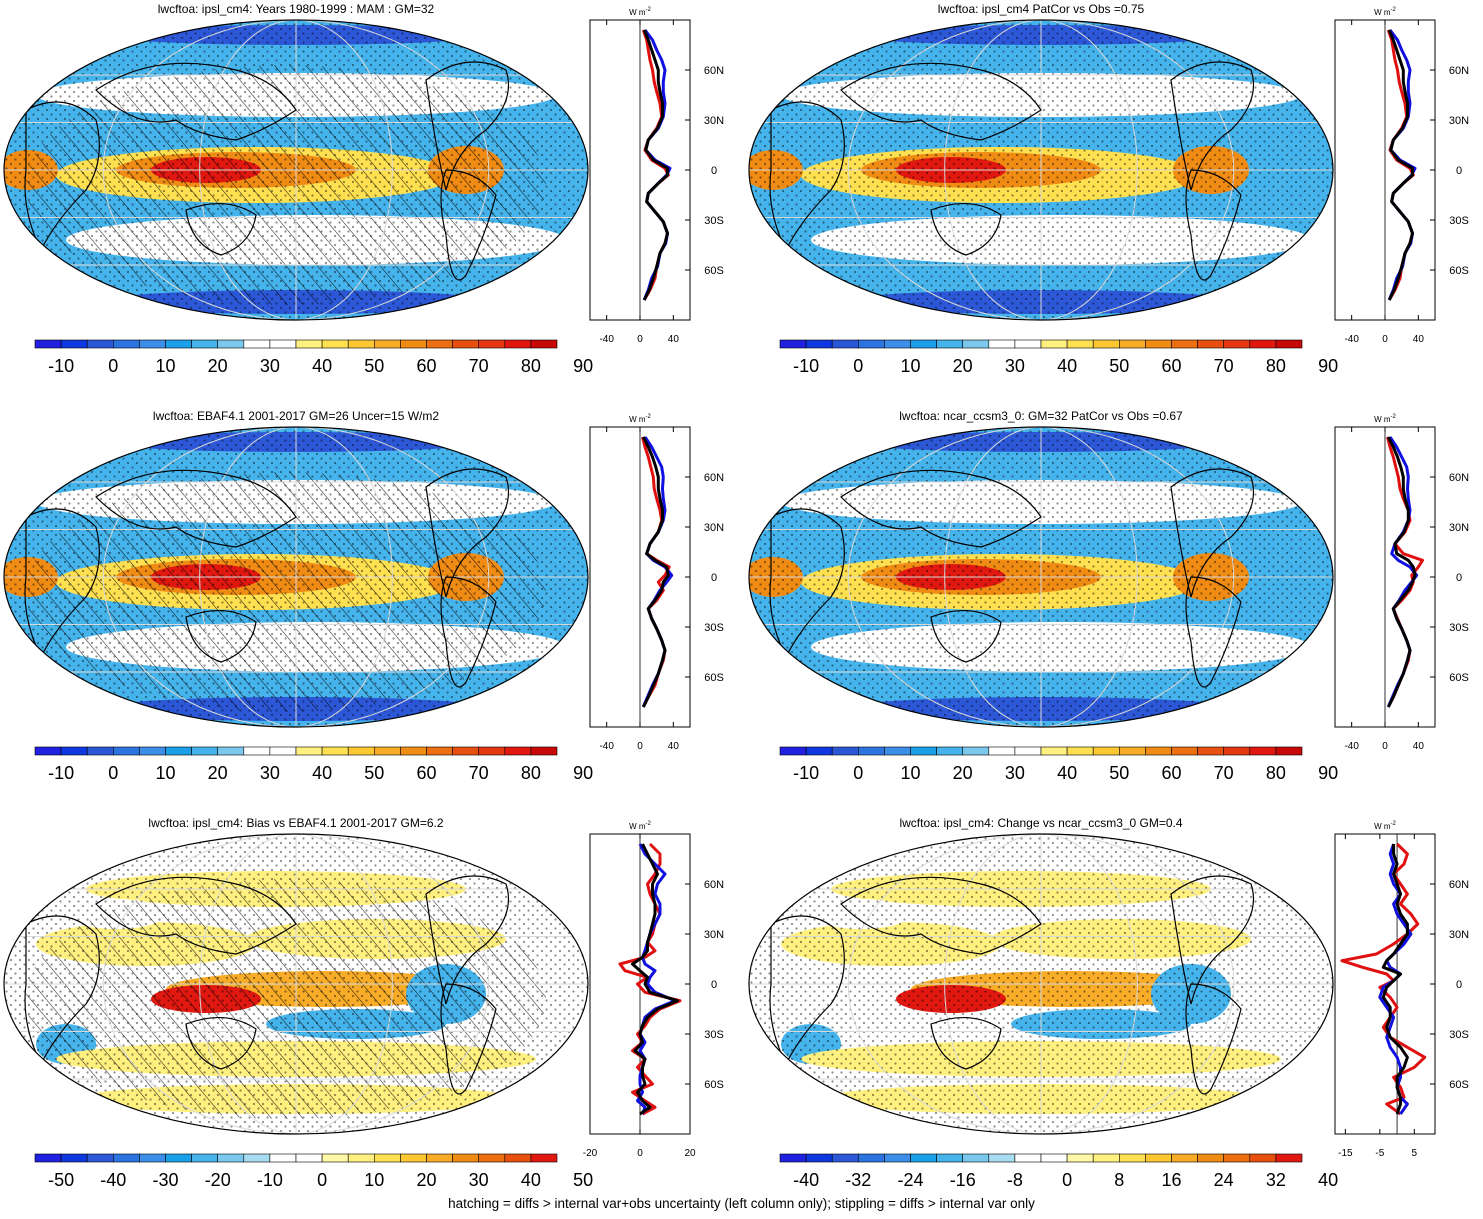  Describe the element at coordinates (1058, 1171) in the screenshot. I see `colorbar: -40 -32 -24 -16 -8 0 8 16 24 32 40` at that location.